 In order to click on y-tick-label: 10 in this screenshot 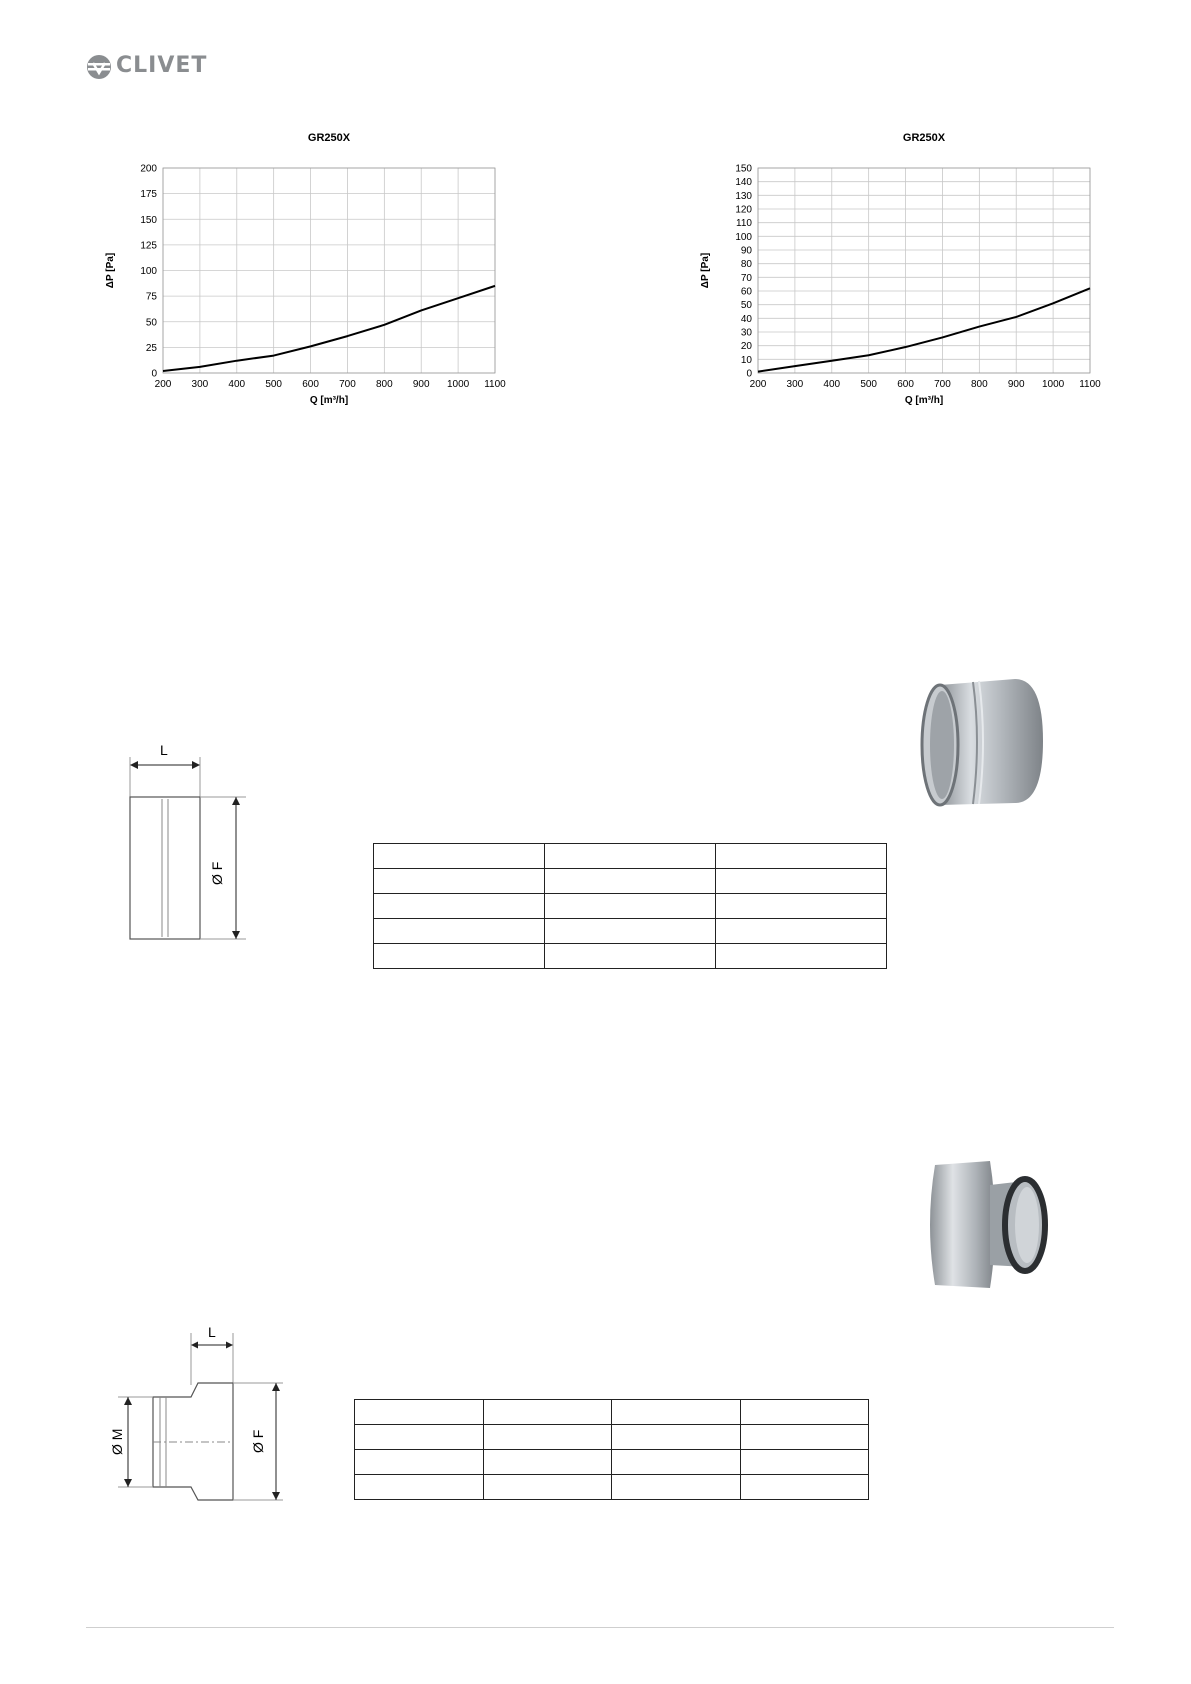, I will do `click(747, 360)`.